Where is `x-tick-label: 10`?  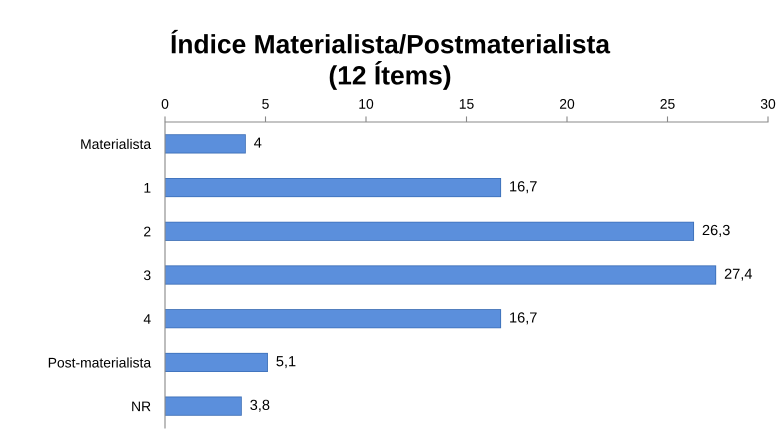
x-tick-label: 10 is located at coordinates (366, 104).